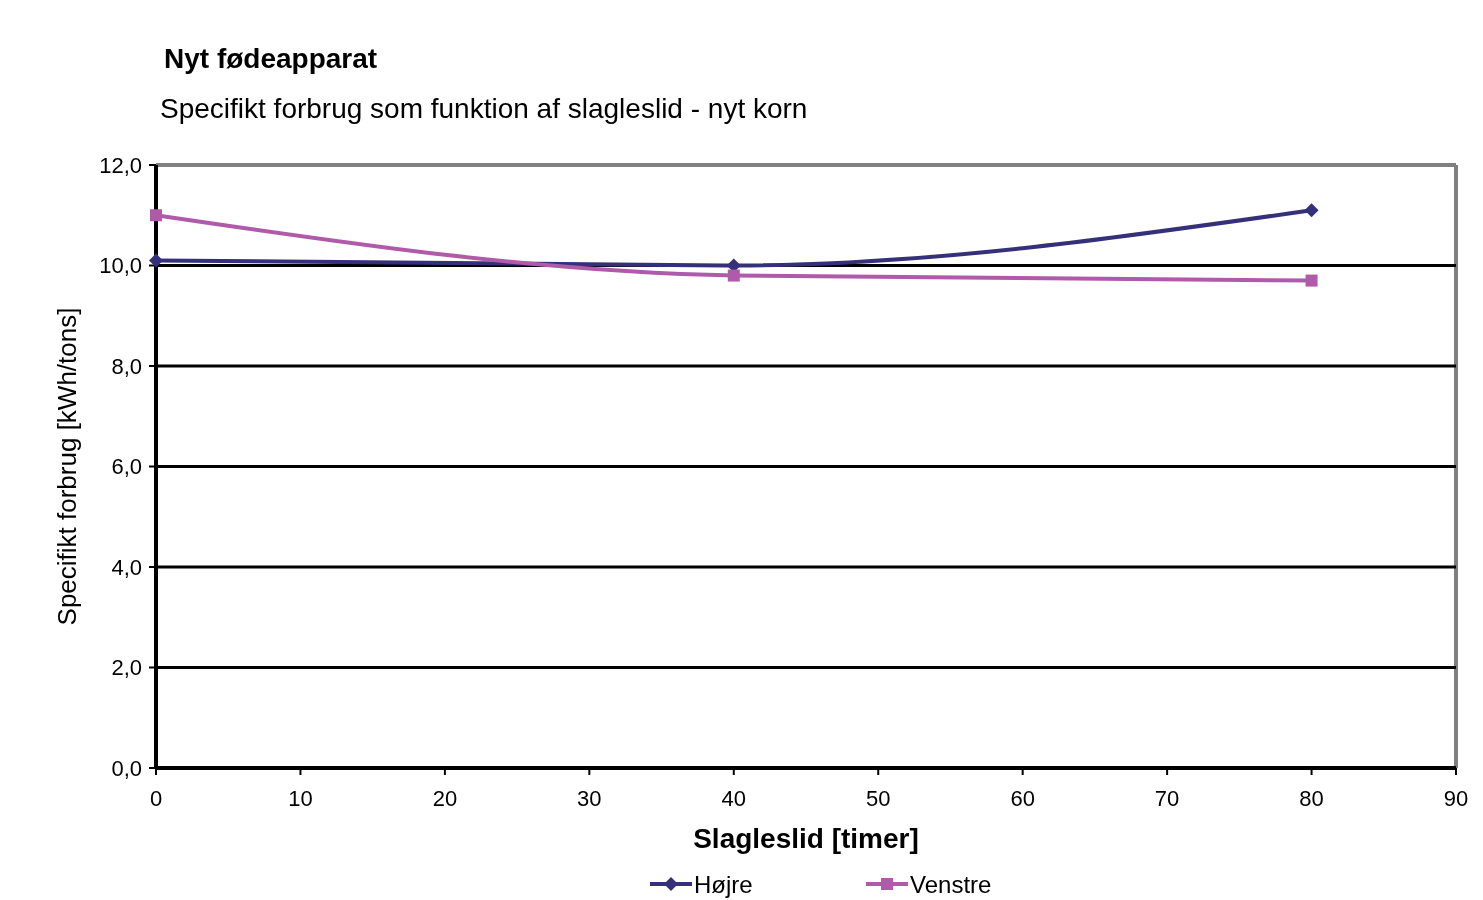 This screenshot has height=900, width=1483. Describe the element at coordinates (300, 798) in the screenshot. I see `x-tick-label: 10` at that location.